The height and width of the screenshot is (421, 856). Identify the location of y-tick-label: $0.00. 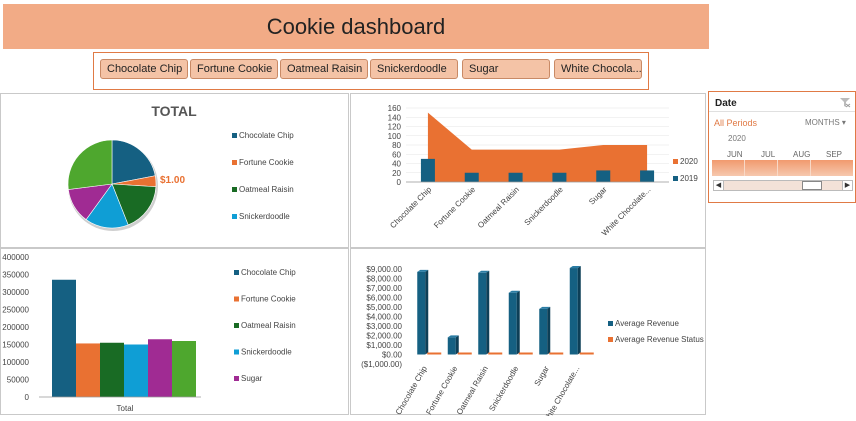
(392, 355).